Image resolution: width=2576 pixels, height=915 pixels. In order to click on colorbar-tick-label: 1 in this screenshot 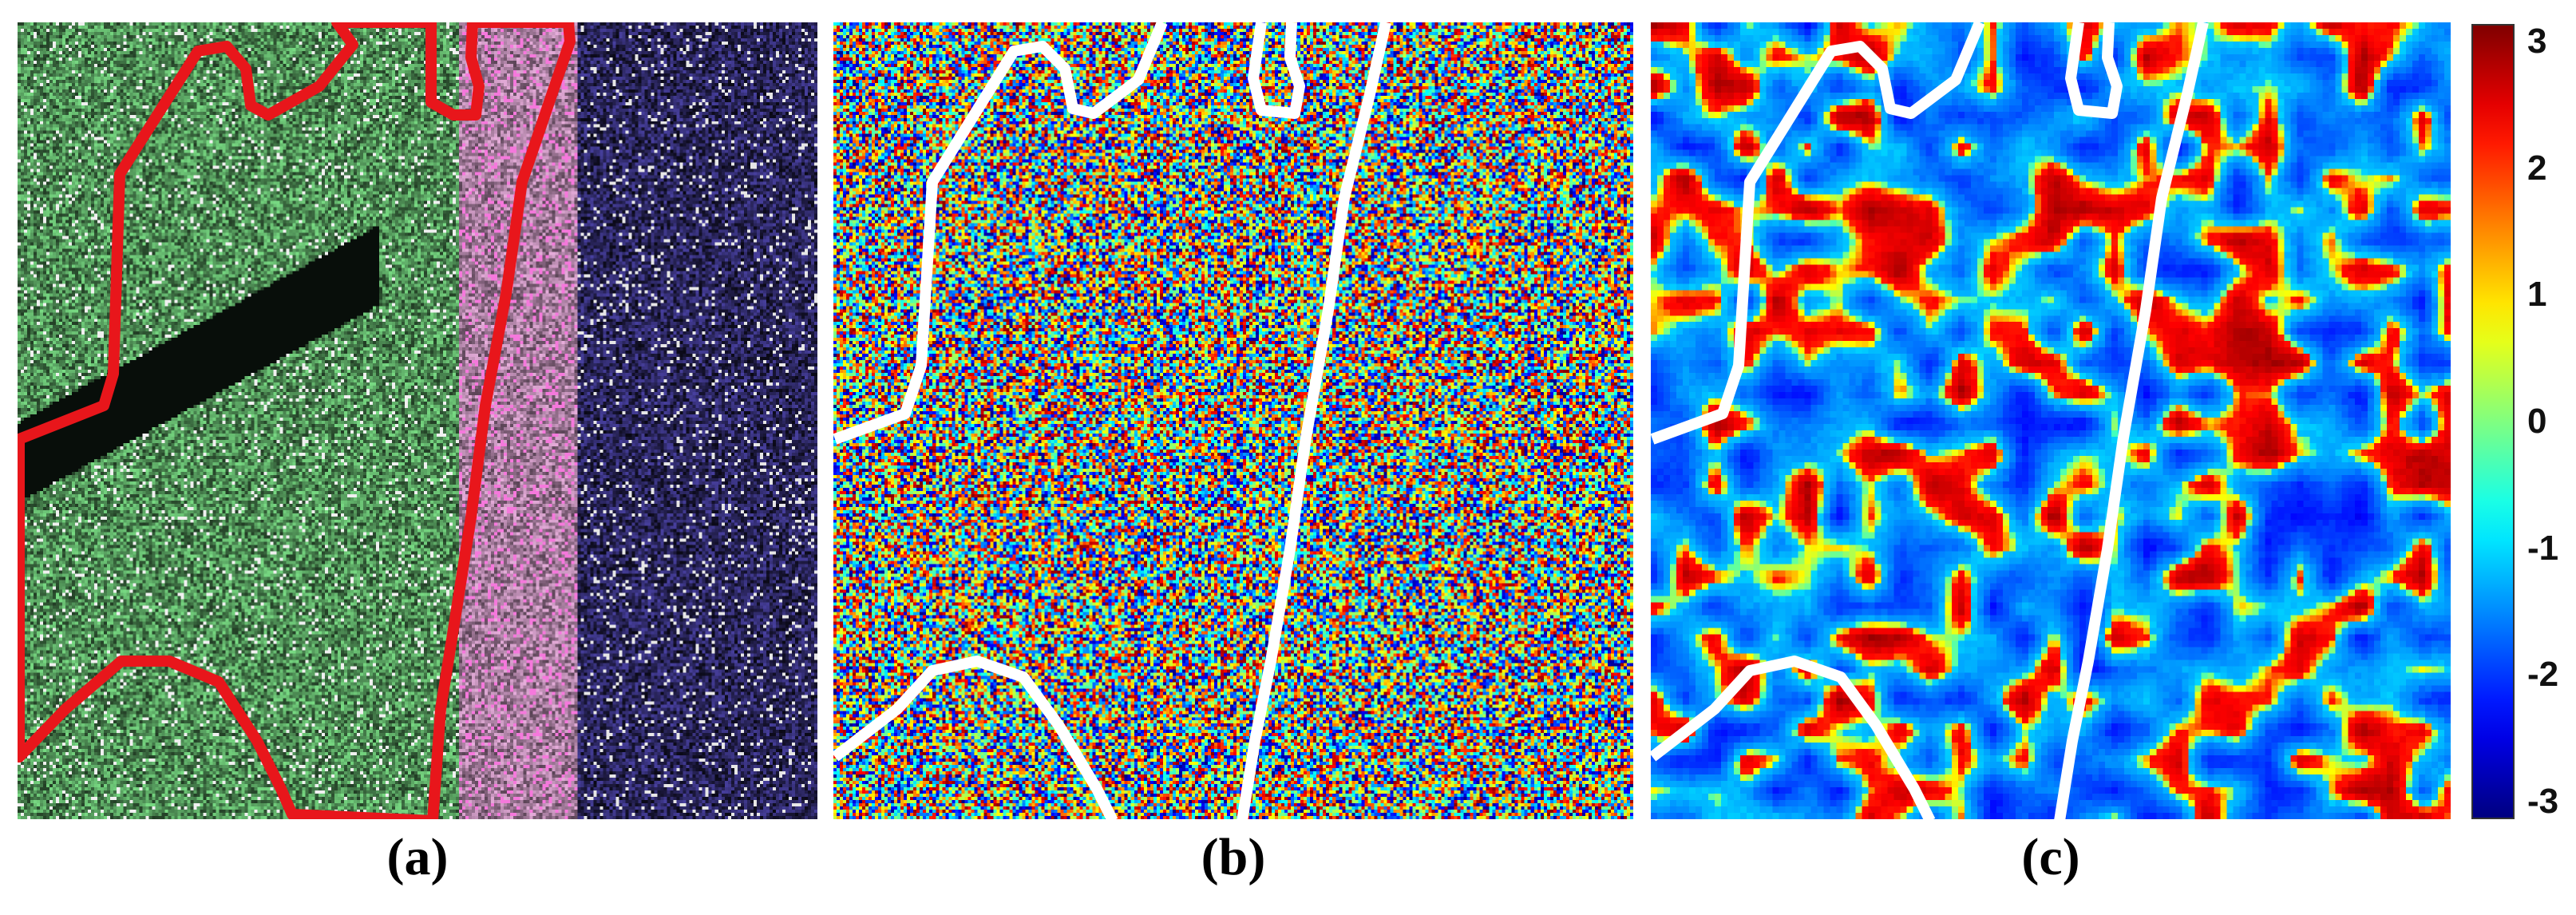, I will do `click(2537, 295)`.